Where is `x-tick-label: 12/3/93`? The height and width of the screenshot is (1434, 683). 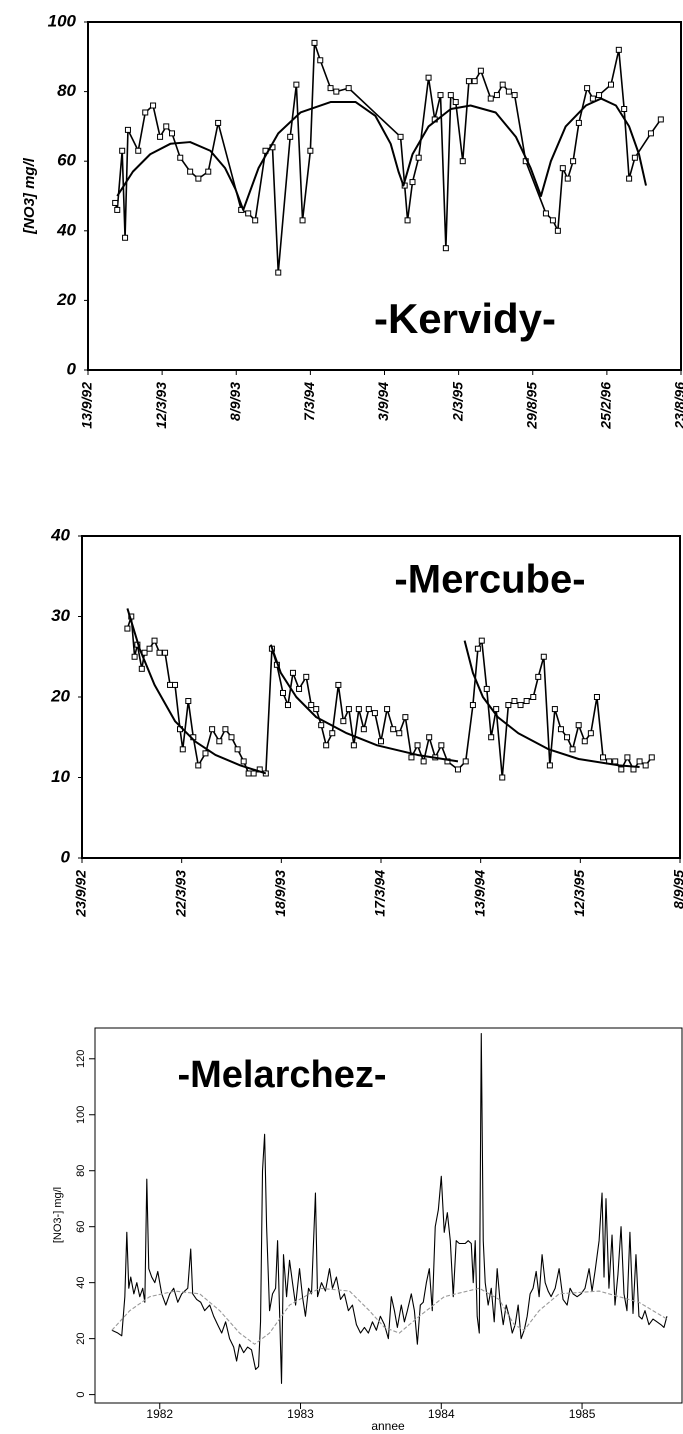
x-tick-label: 12/3/93 is located at coordinates (161, 405).